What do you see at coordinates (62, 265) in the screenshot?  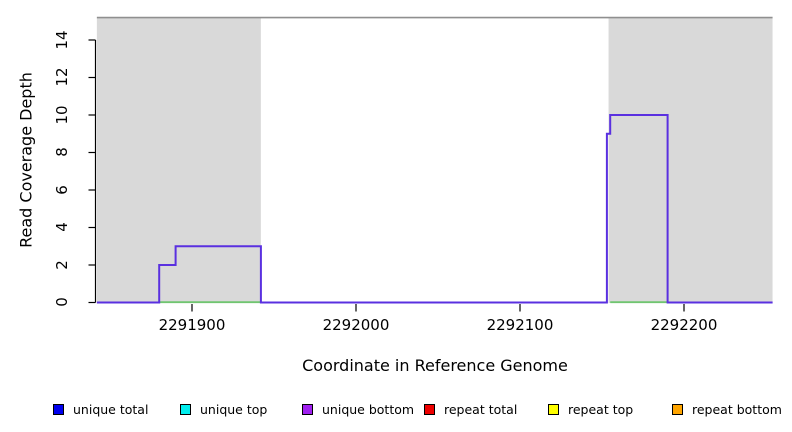 I see `y-tick-label: 2` at bounding box center [62, 265].